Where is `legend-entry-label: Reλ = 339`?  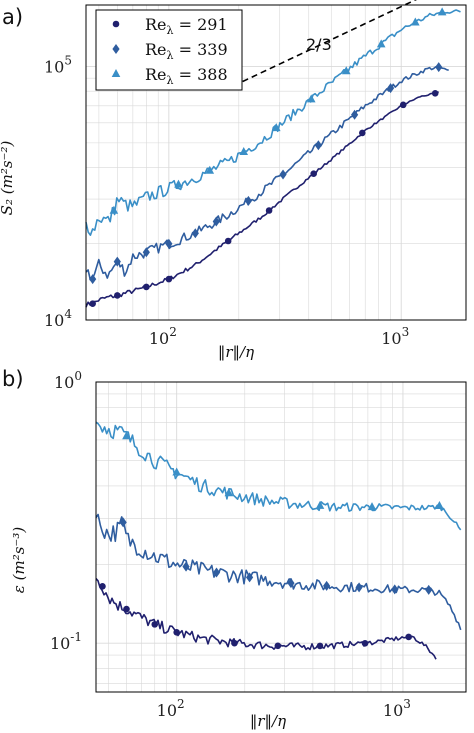
legend-entry-label: Reλ = 339 is located at coordinates (186, 51).